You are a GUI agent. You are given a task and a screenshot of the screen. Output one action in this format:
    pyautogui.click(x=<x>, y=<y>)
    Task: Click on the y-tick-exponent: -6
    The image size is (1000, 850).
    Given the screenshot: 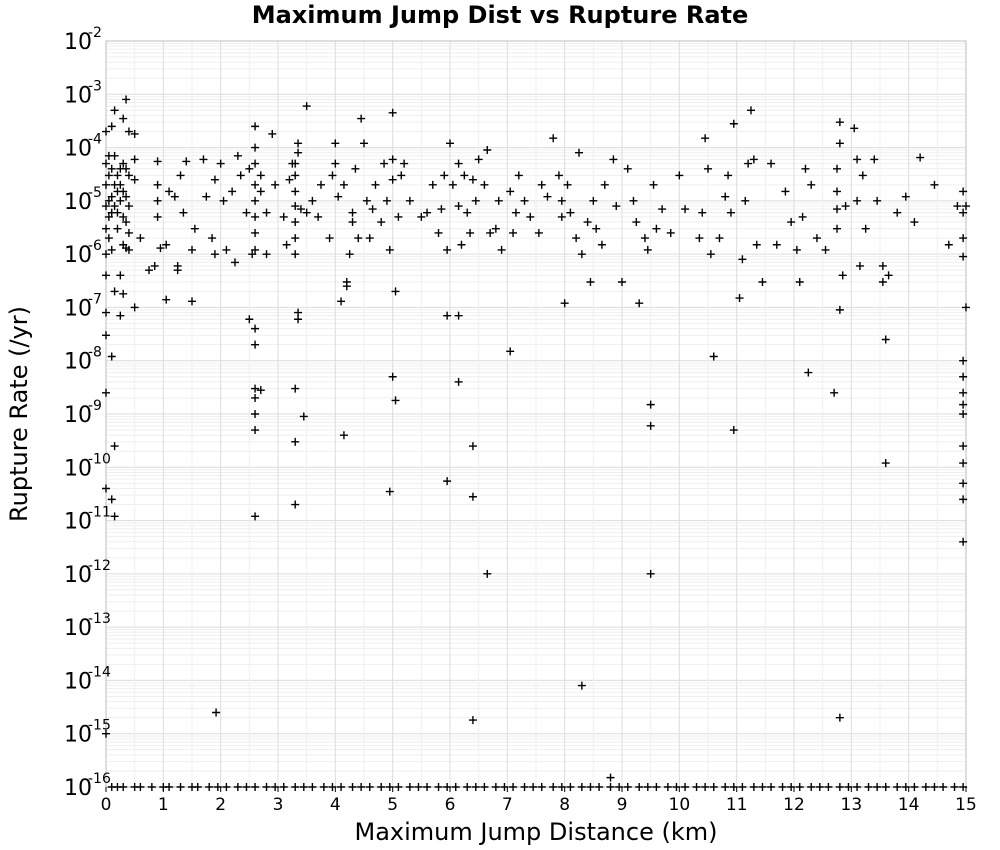 What is the action you would take?
    pyautogui.click(x=95, y=246)
    